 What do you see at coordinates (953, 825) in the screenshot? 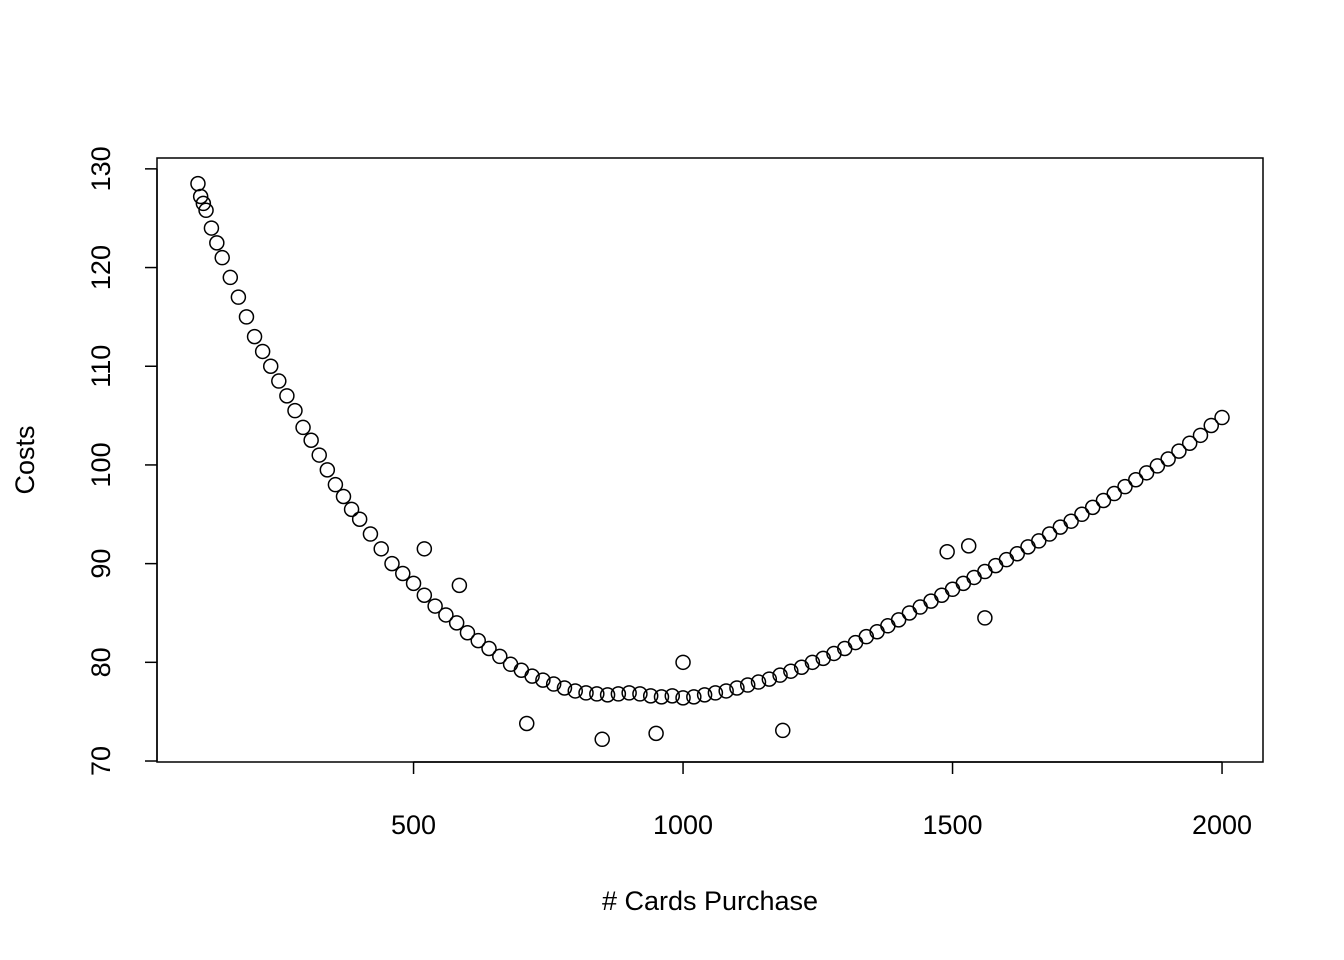
I see `x-tick-label: 1500` at bounding box center [953, 825].